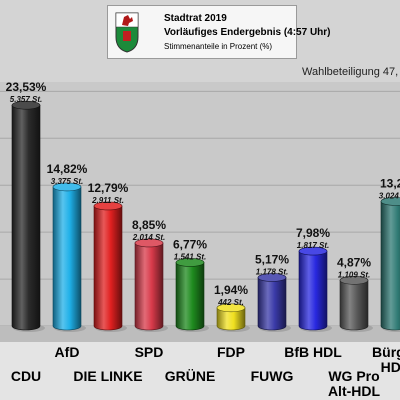 This screenshot has width=400, height=400. I want to click on bar-wg-pro-alt-hdl, so click(354, 305).